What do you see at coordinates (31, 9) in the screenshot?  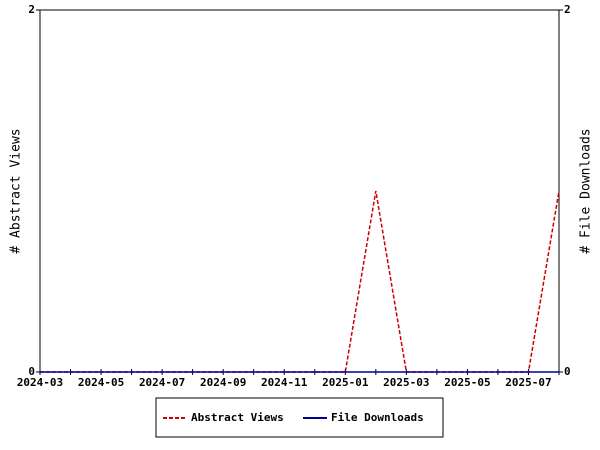 I see `y-tick-label: 2` at bounding box center [31, 9].